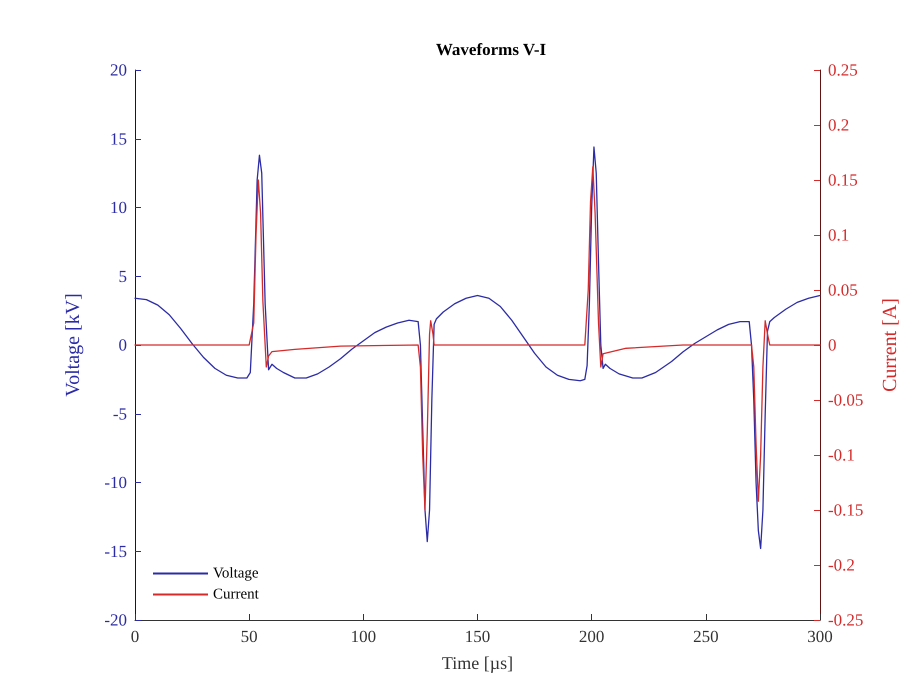 The height and width of the screenshot is (689, 908). Describe the element at coordinates (477, 636) in the screenshot. I see `x-tick-label: 150` at that location.